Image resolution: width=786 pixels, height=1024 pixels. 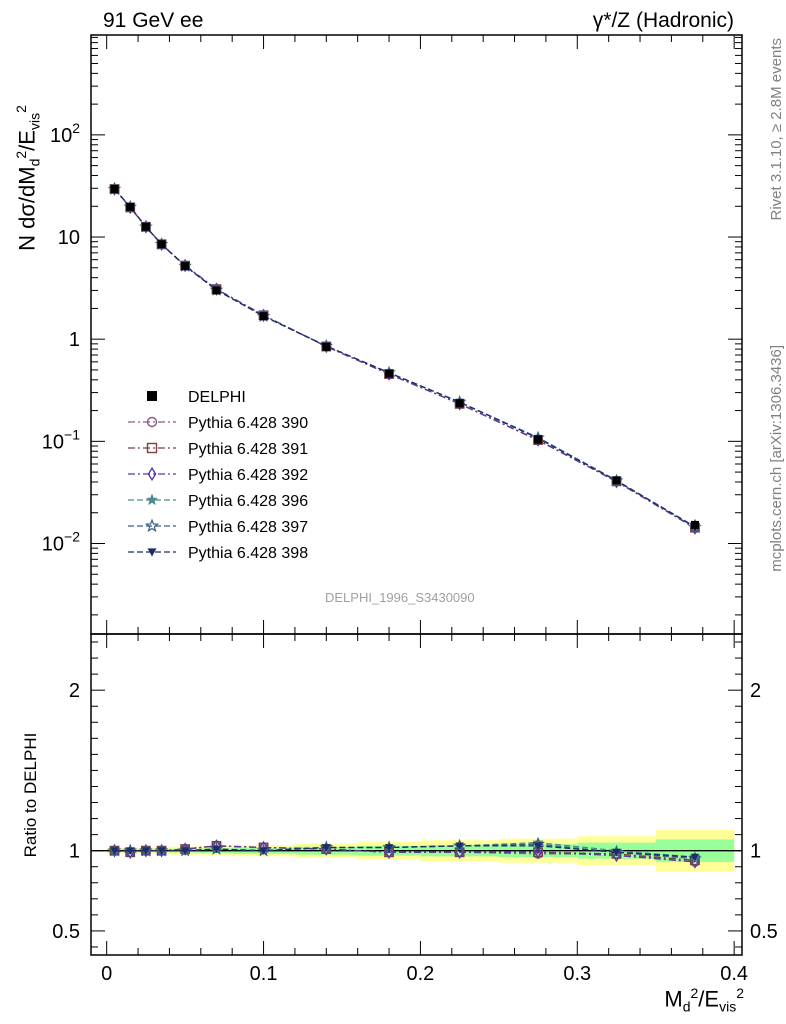 I want to click on mcplots-label: mcplots.cern.ch [arXiv:1306.3436], so click(x=776, y=458).